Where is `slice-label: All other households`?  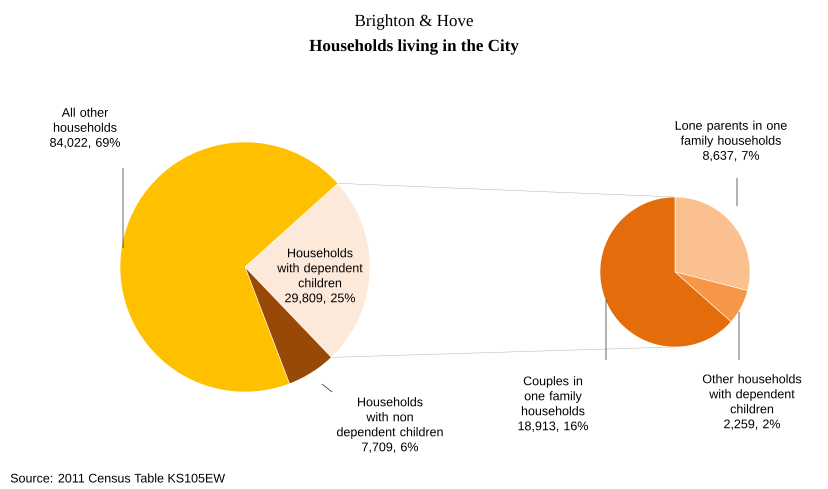
slice-label: All other households is located at coordinates (85, 120).